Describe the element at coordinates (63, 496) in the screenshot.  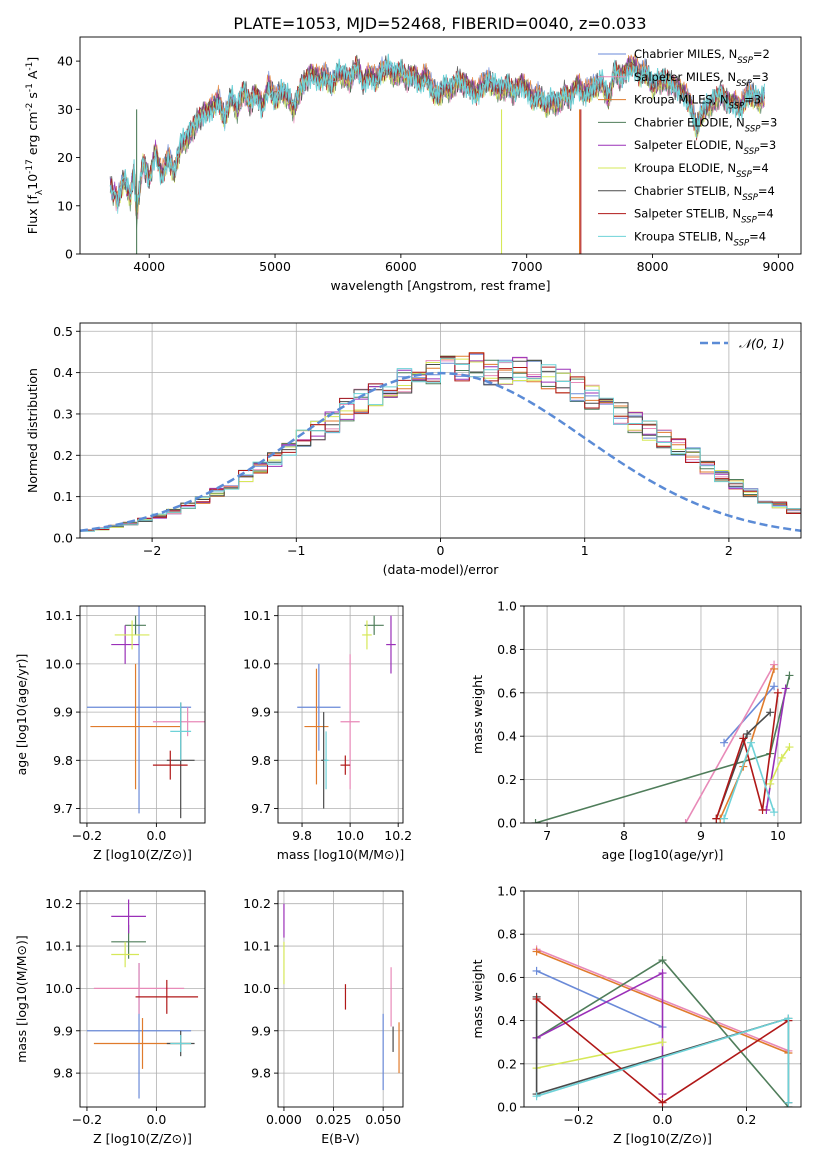
I see `y-tick-label: 0.1` at that location.